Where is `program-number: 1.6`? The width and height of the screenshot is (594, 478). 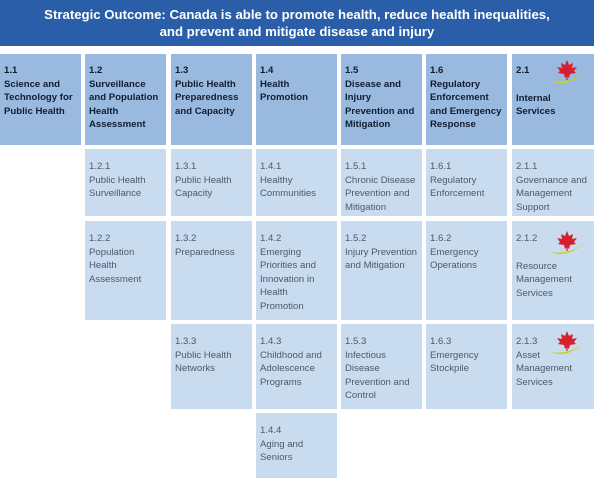 program-number: 1.6 is located at coordinates (437, 70).